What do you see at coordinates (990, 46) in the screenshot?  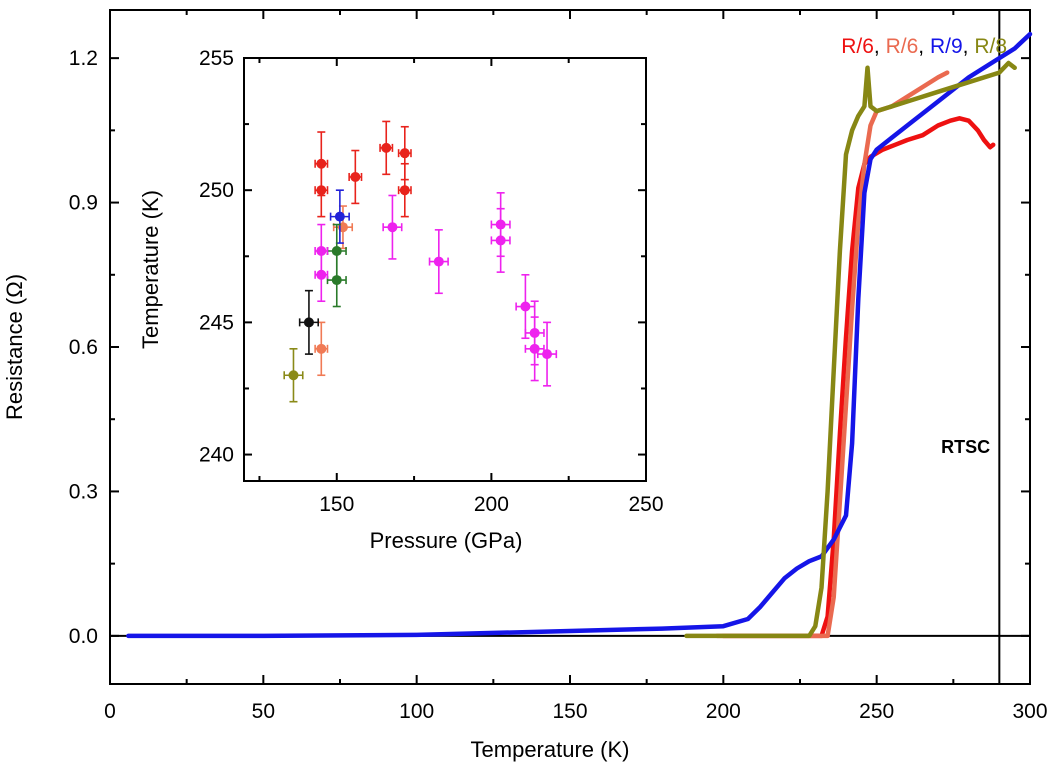 I see `legend-entry: R/8` at bounding box center [990, 46].